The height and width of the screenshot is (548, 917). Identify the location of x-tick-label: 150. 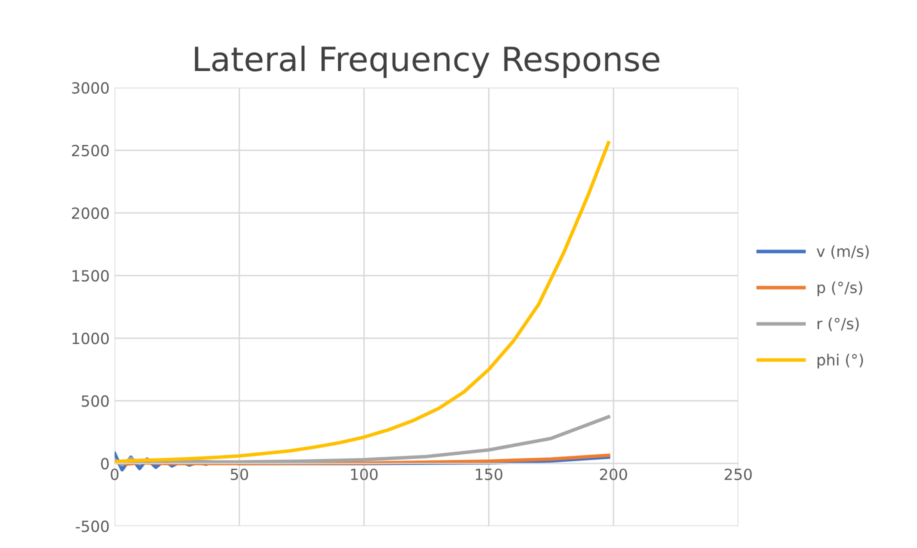
(489, 474).